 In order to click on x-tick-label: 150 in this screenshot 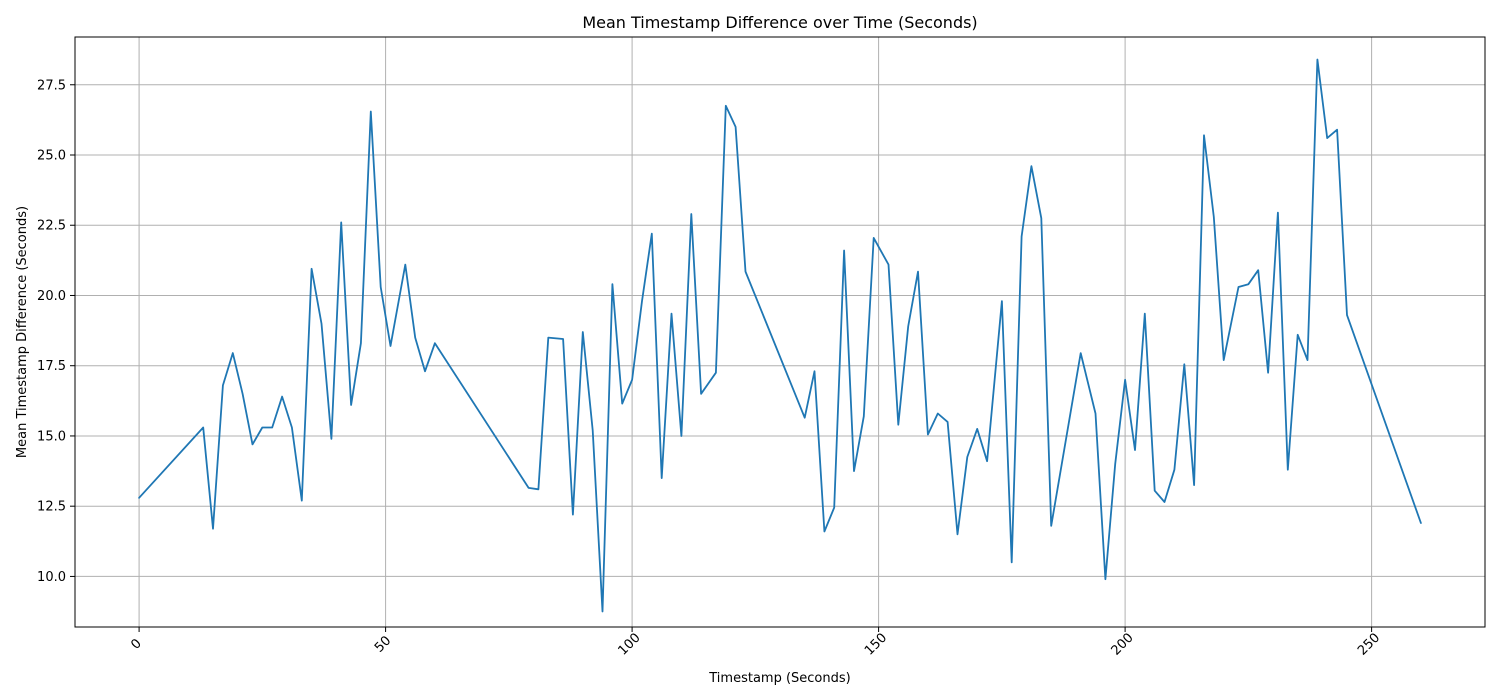, I will do `click(876, 644)`.